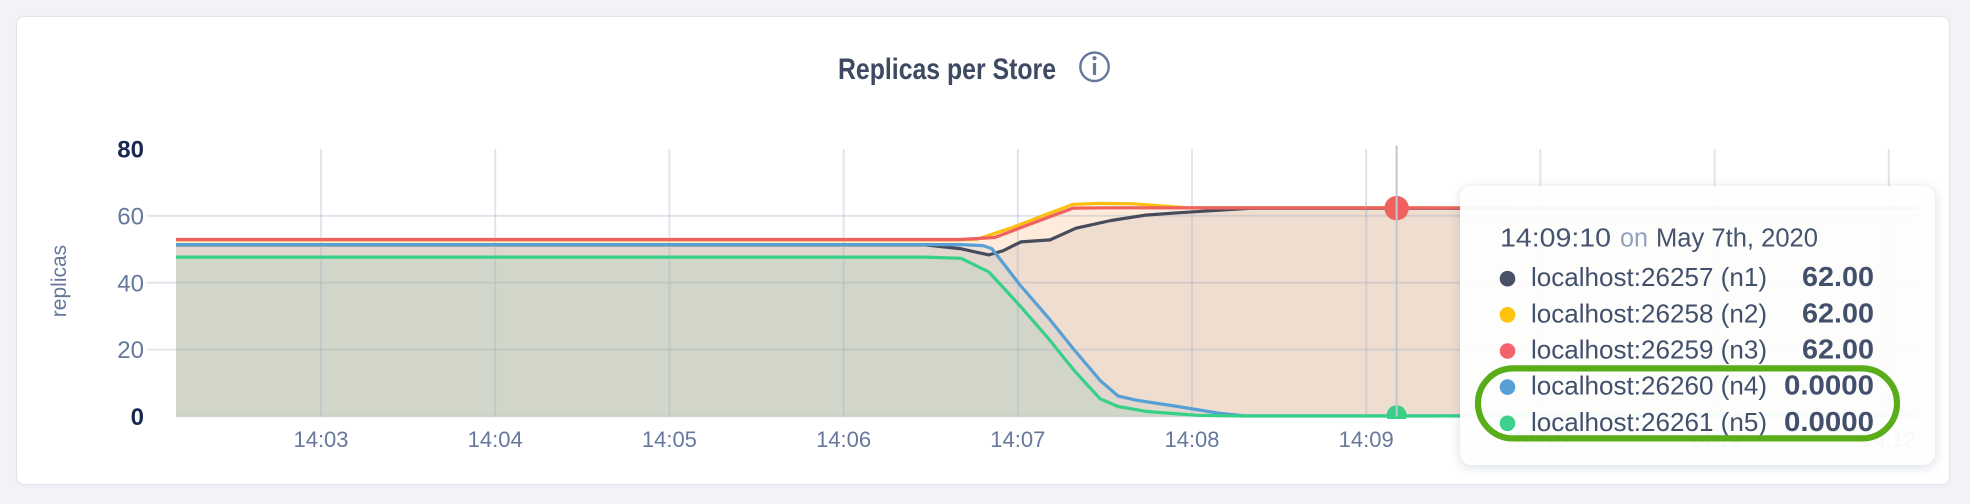  I want to click on svg-text: localhost:26257 (n1), so click(1649, 277).